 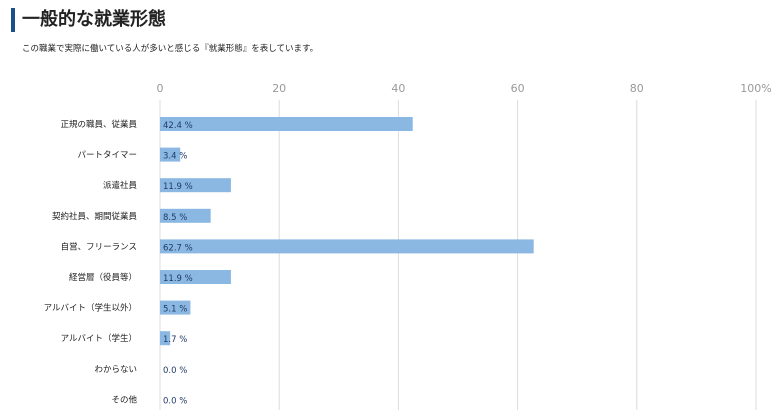 I want to click on value-label: 1.7 %, so click(x=175, y=340).